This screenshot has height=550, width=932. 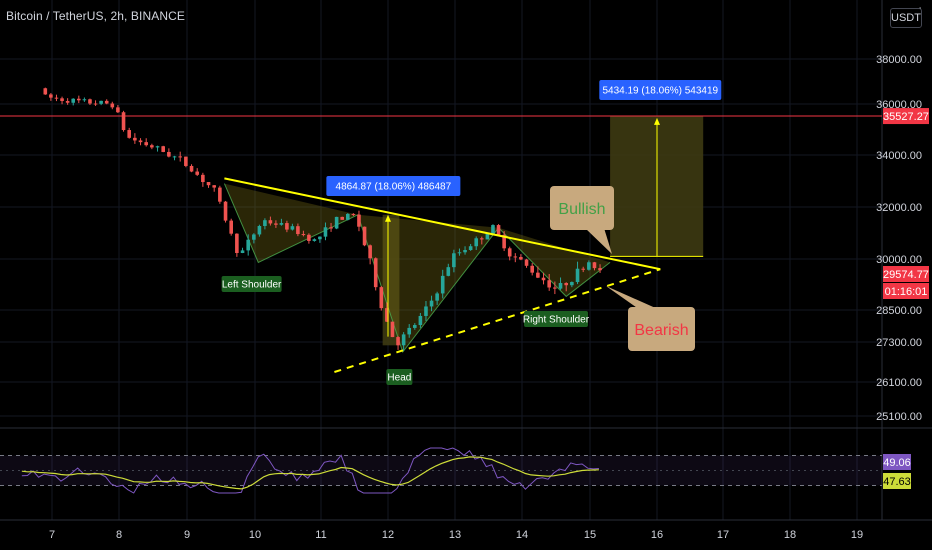 I want to click on measure-label-1: 4864.87 (18.06%) 486487, so click(x=393, y=186).